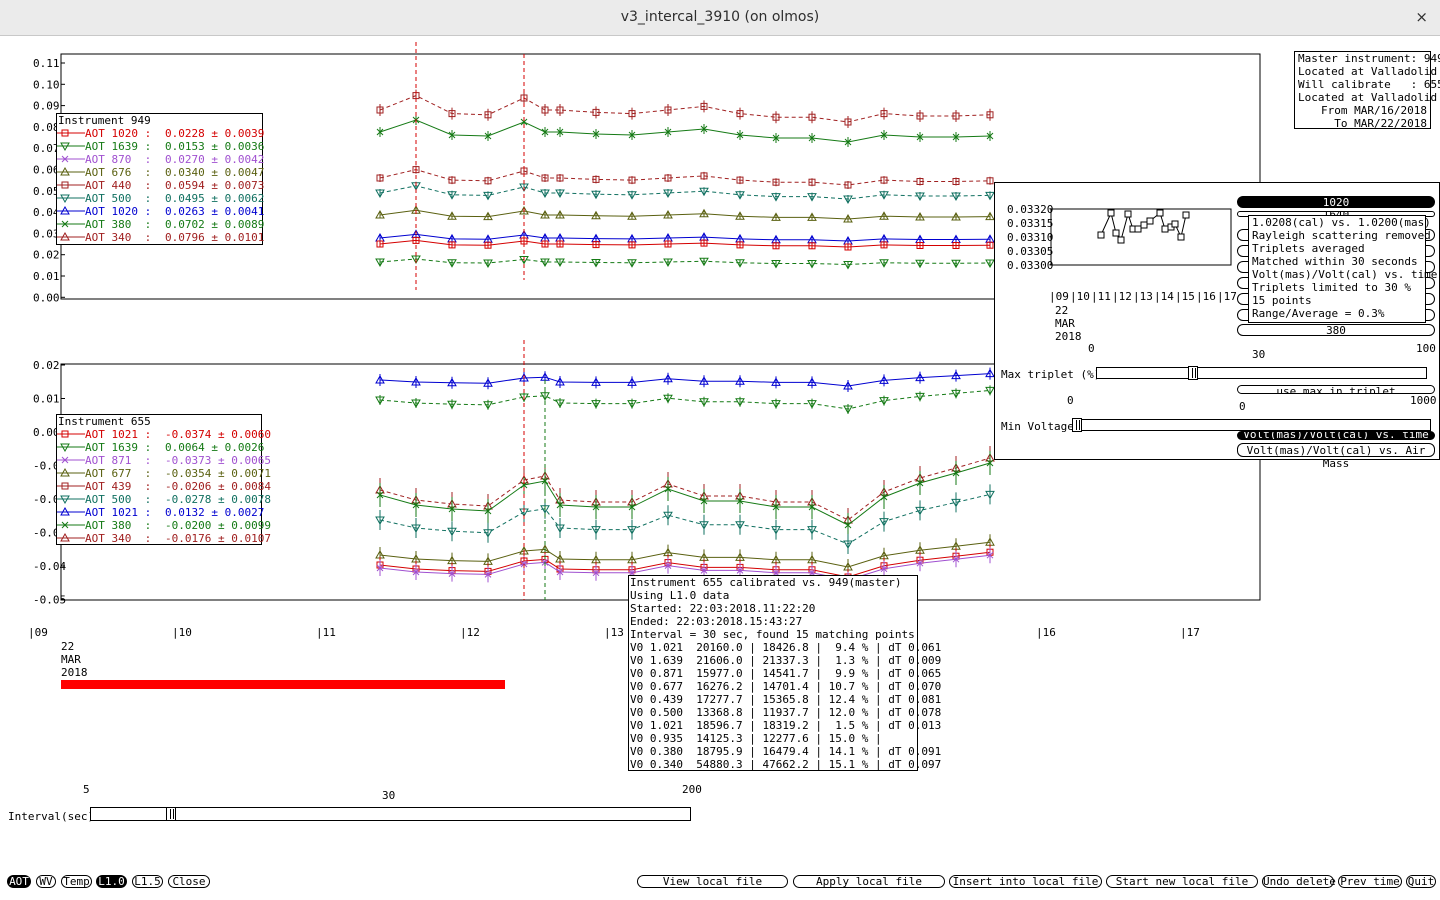 This screenshot has width=1440, height=900. Describe the element at coordinates (19, 881) in the screenshot. I see `aot-button: AOT` at that location.